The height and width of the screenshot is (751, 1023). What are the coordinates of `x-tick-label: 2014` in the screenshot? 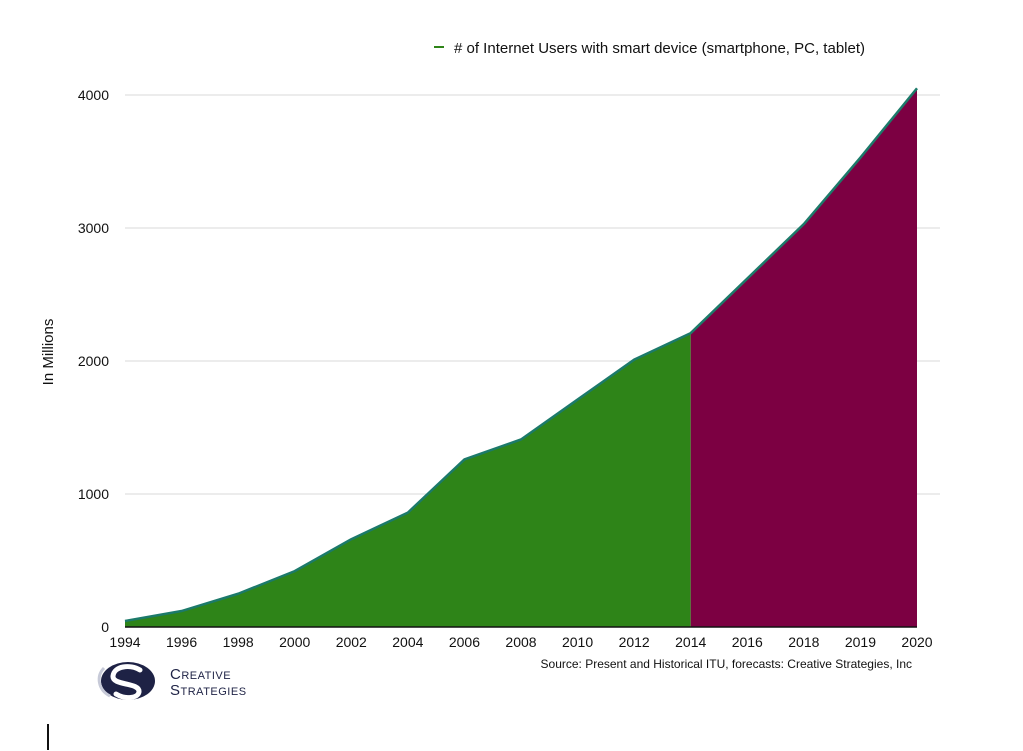 It's located at (690, 642).